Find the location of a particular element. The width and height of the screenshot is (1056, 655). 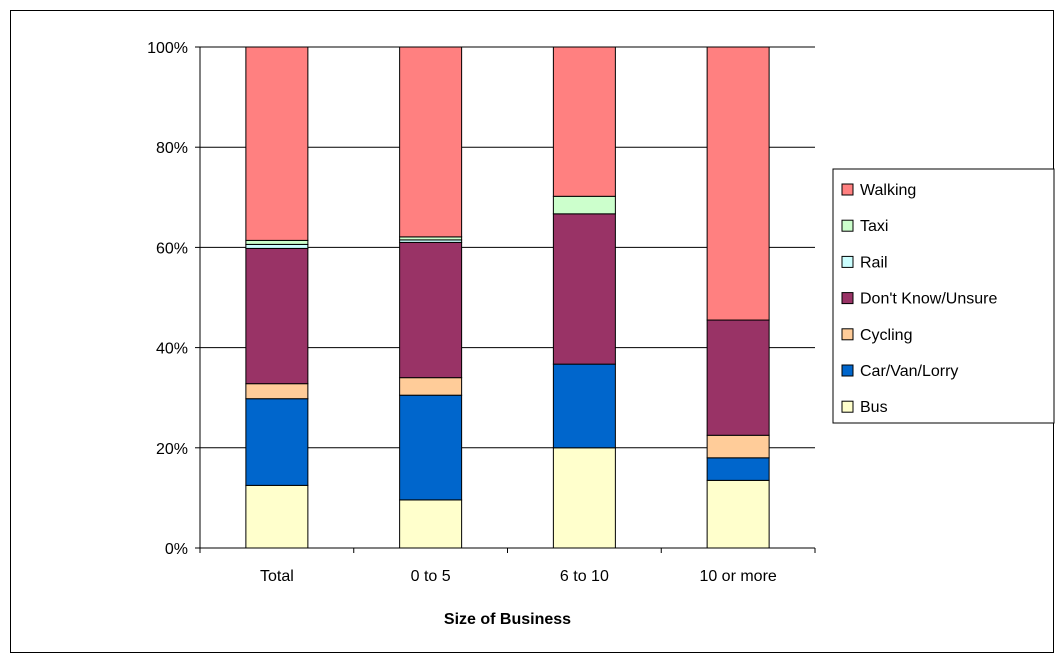

y-tick-label: 40% is located at coordinates (172, 349).